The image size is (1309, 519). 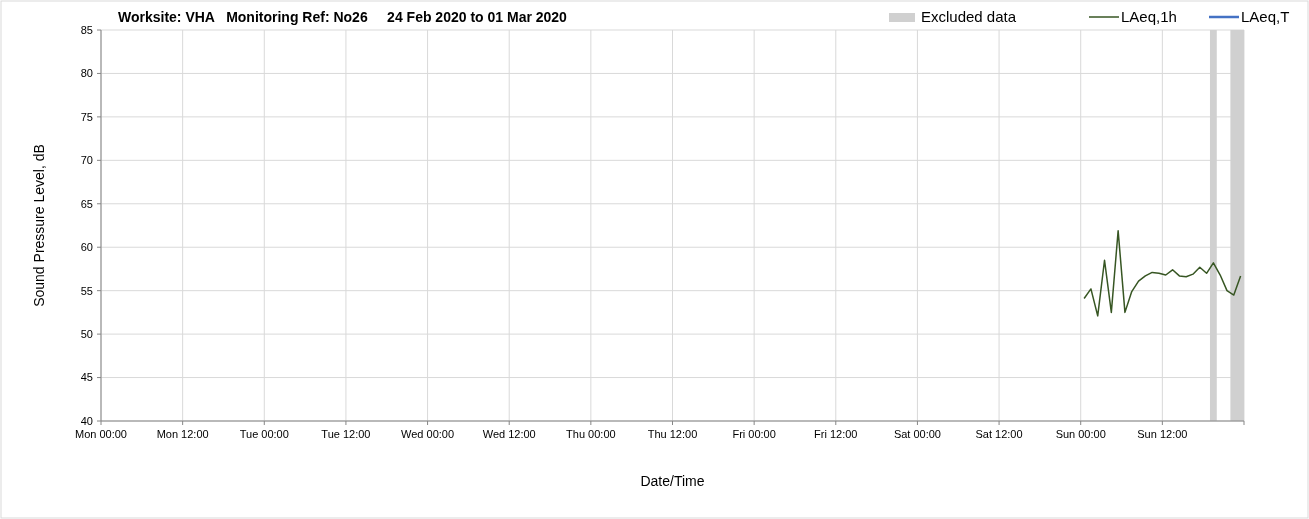 I want to click on y-tick-label: 75, so click(x=86, y=116).